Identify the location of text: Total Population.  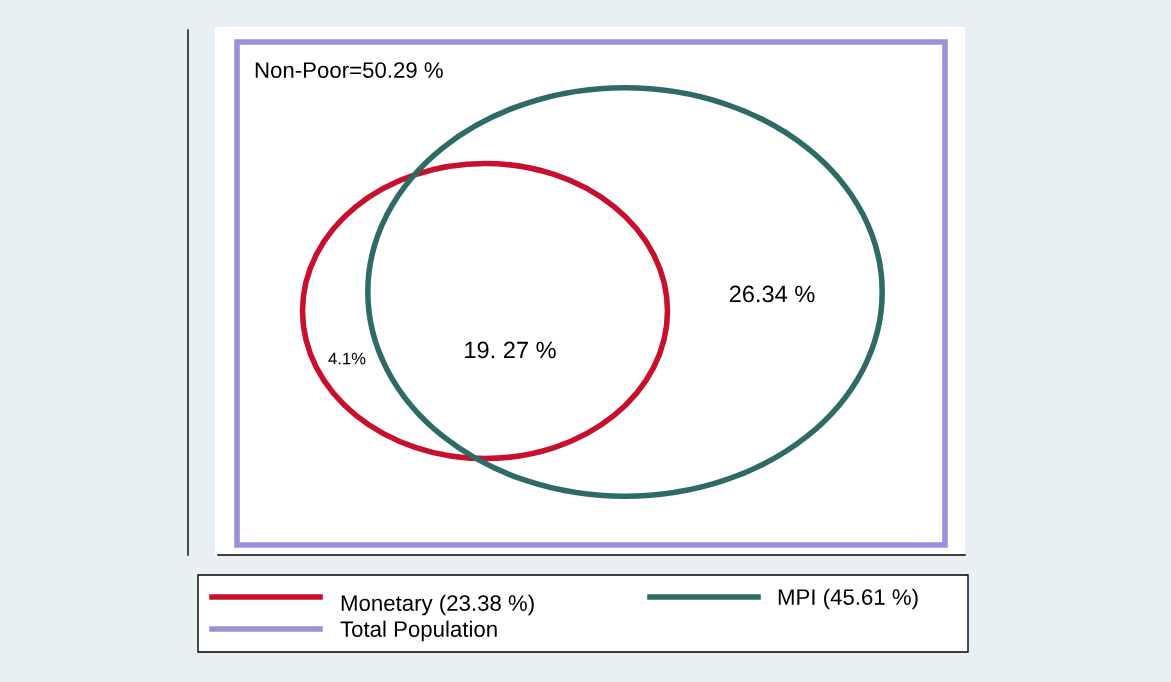
(418, 631).